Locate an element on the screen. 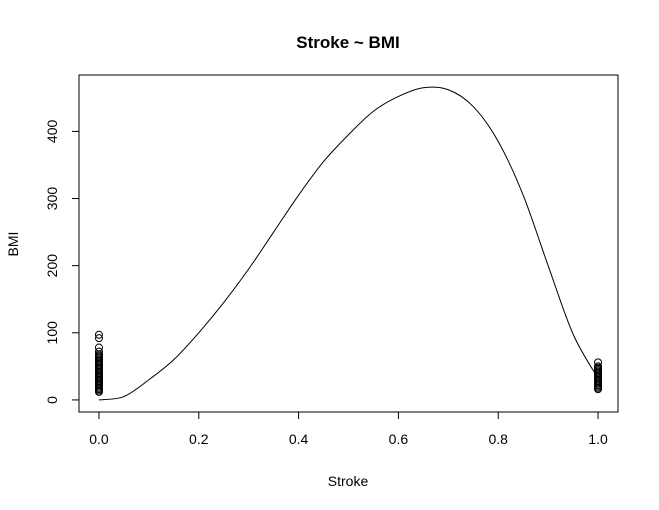  x-tick-label: 0.6 is located at coordinates (399, 439).